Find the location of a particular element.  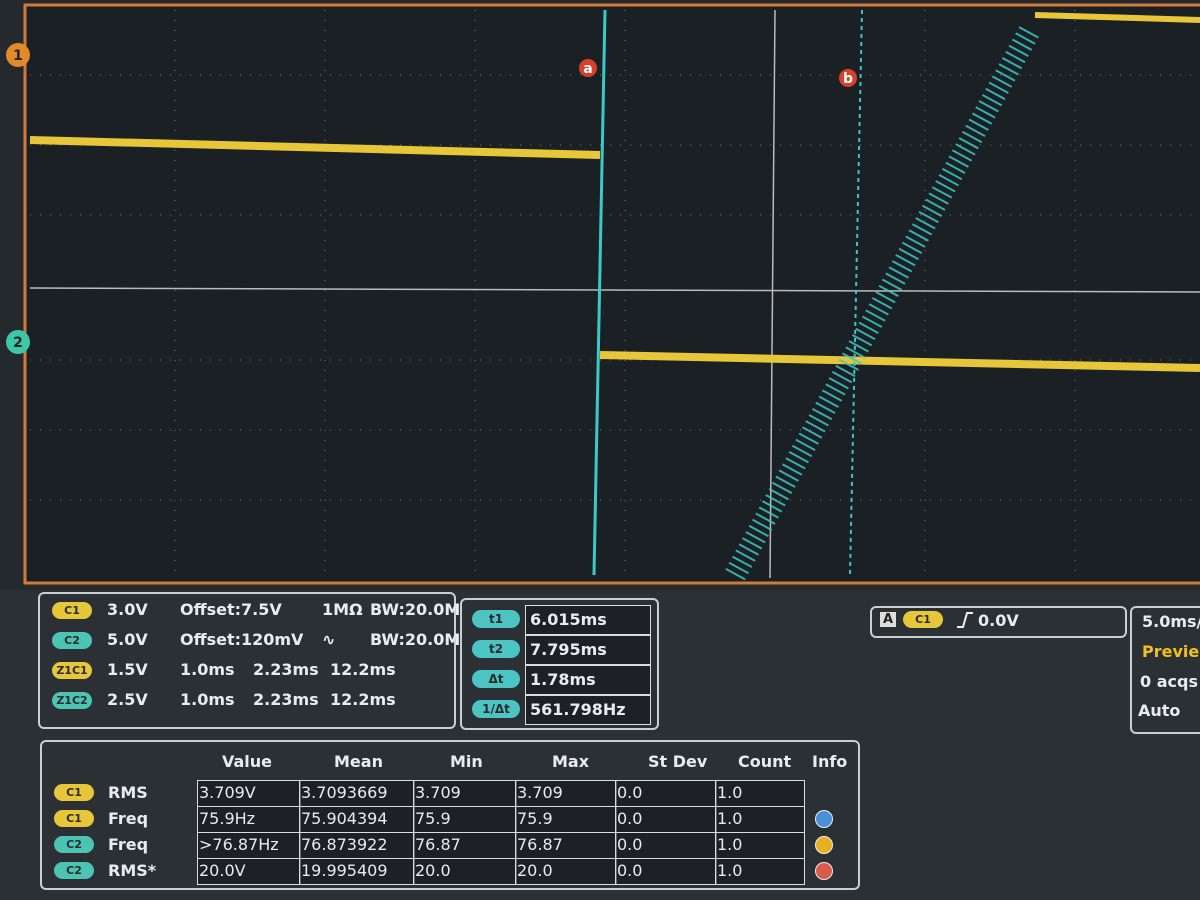

measurement-value: 3.709V is located at coordinates (227, 792).